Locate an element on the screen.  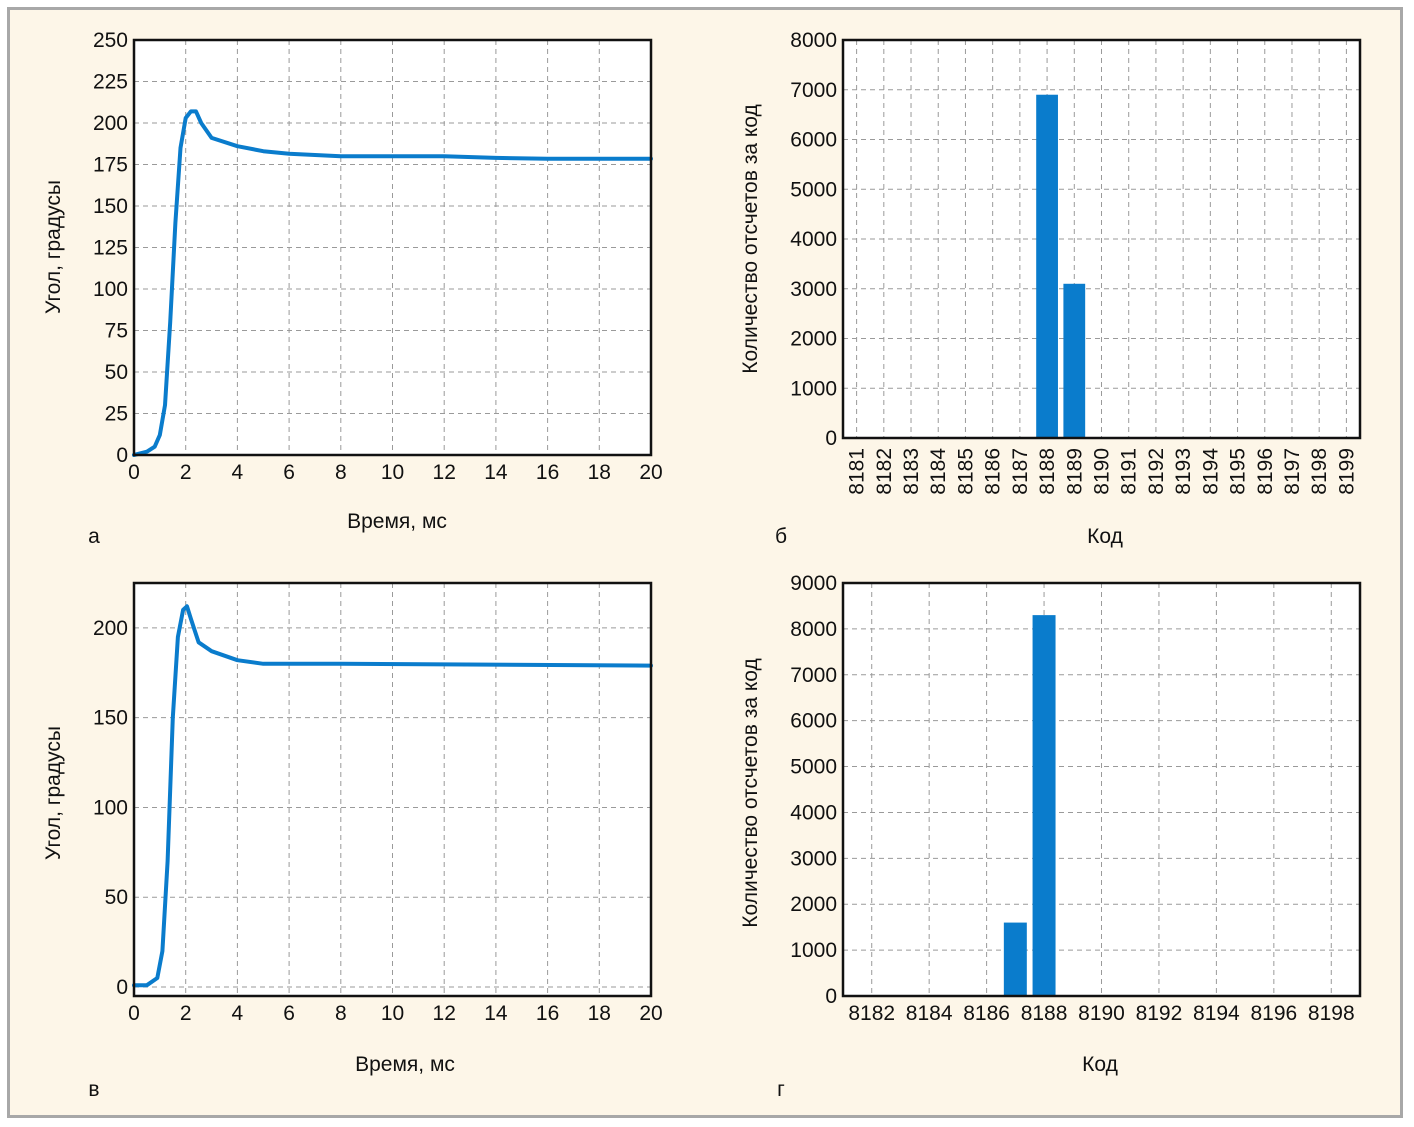
x-tick-label: 14 is located at coordinates (496, 472).